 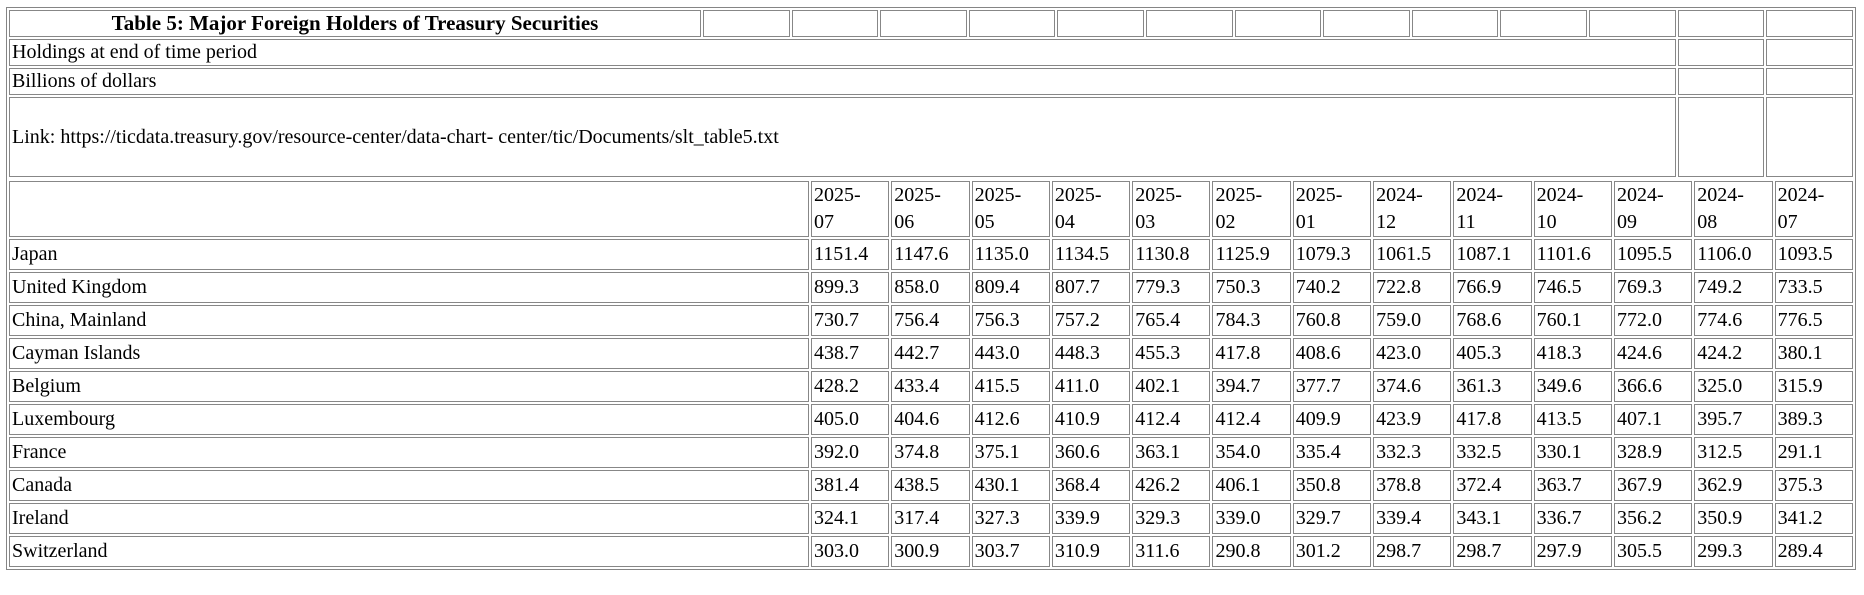 I want to click on holding-value: 809.4, so click(x=1010, y=287).